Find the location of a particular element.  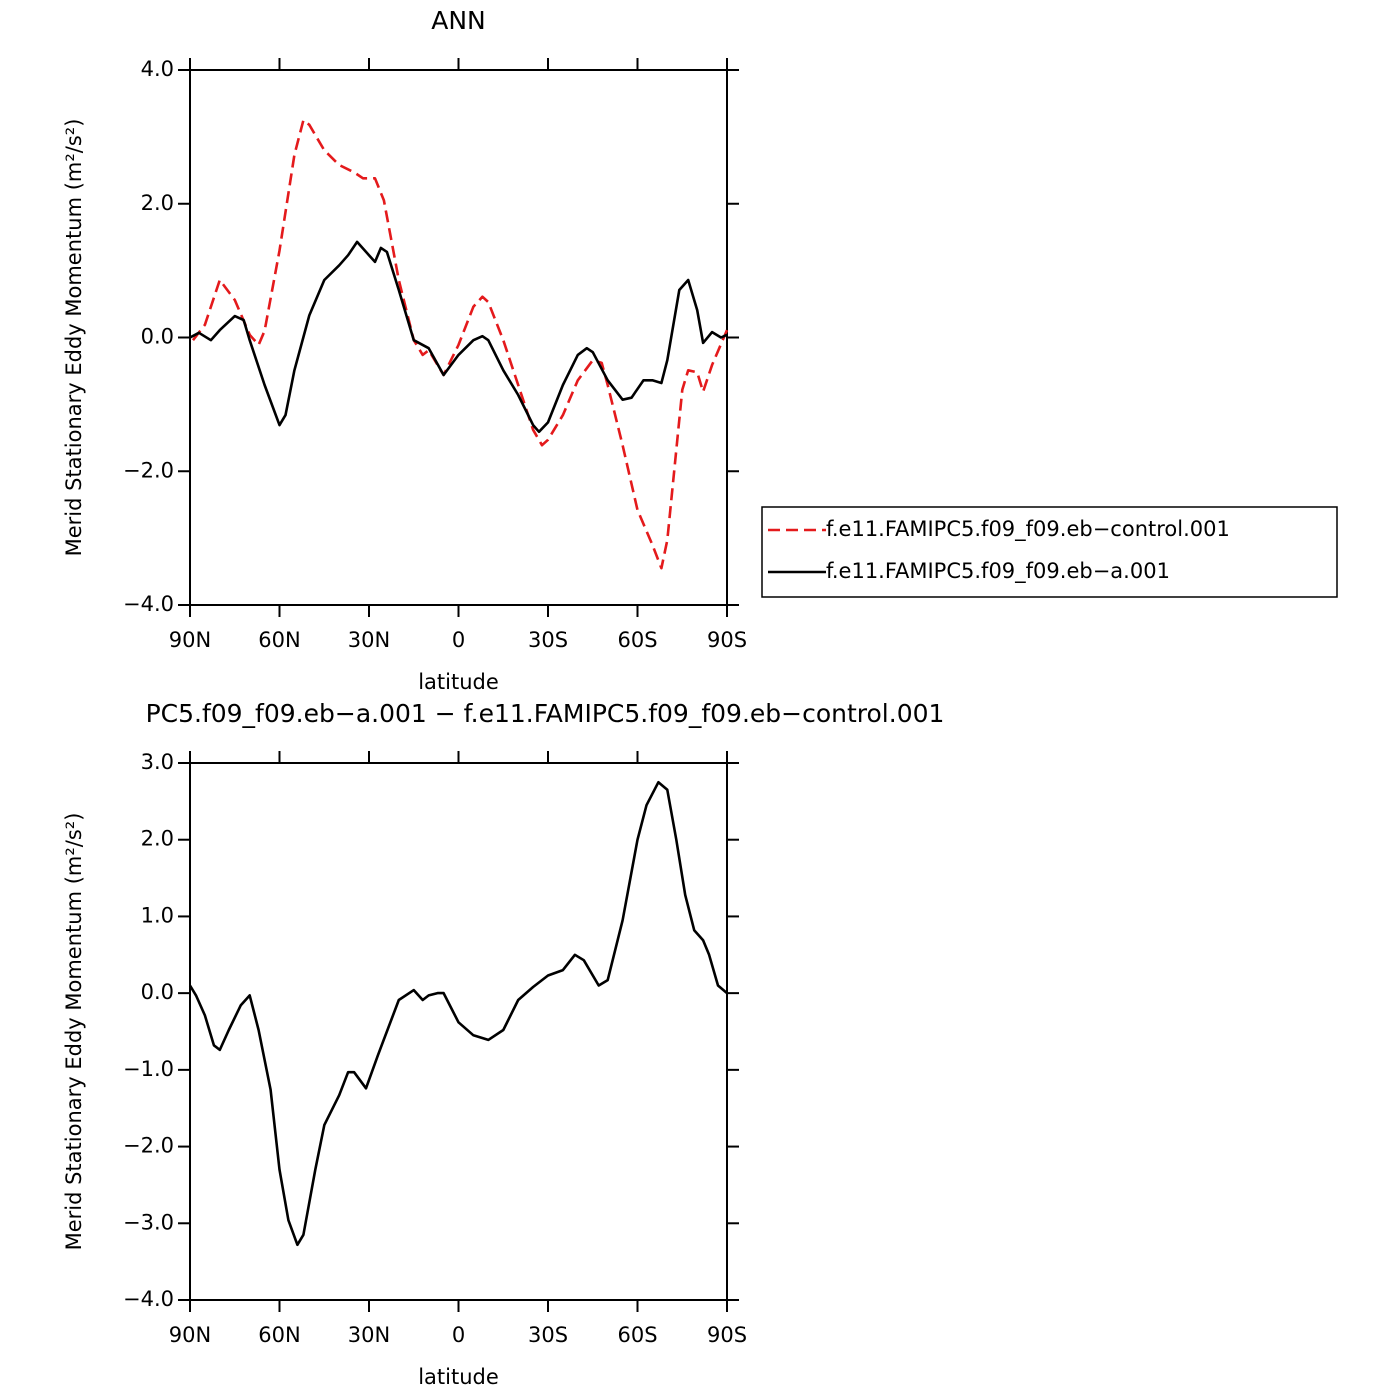

y-tick-label: 3.0 is located at coordinates (157, 762).